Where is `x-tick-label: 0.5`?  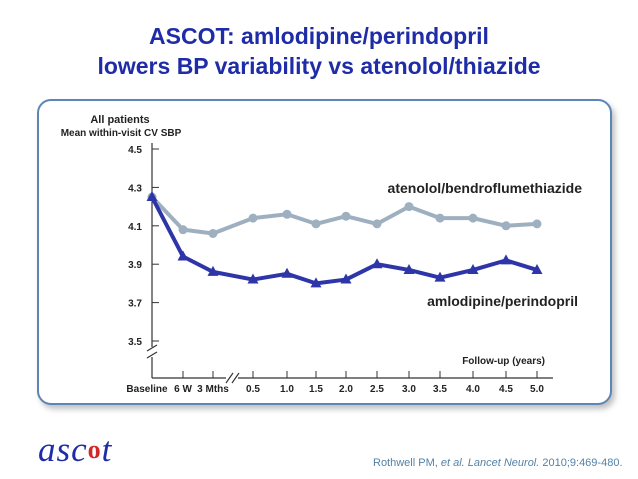
x-tick-label: 0.5 is located at coordinates (253, 389).